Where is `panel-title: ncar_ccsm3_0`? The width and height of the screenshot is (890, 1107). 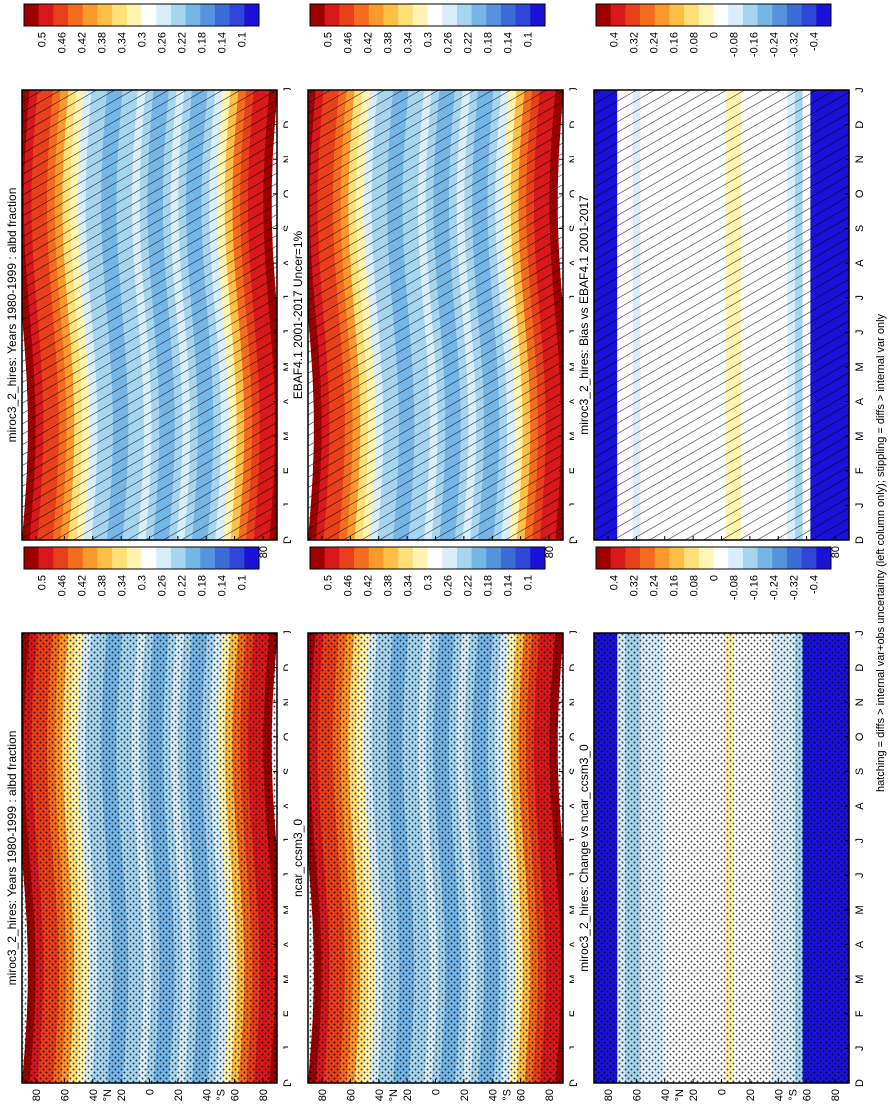
panel-title: ncar_ccsm3_0 is located at coordinates (298, 858).